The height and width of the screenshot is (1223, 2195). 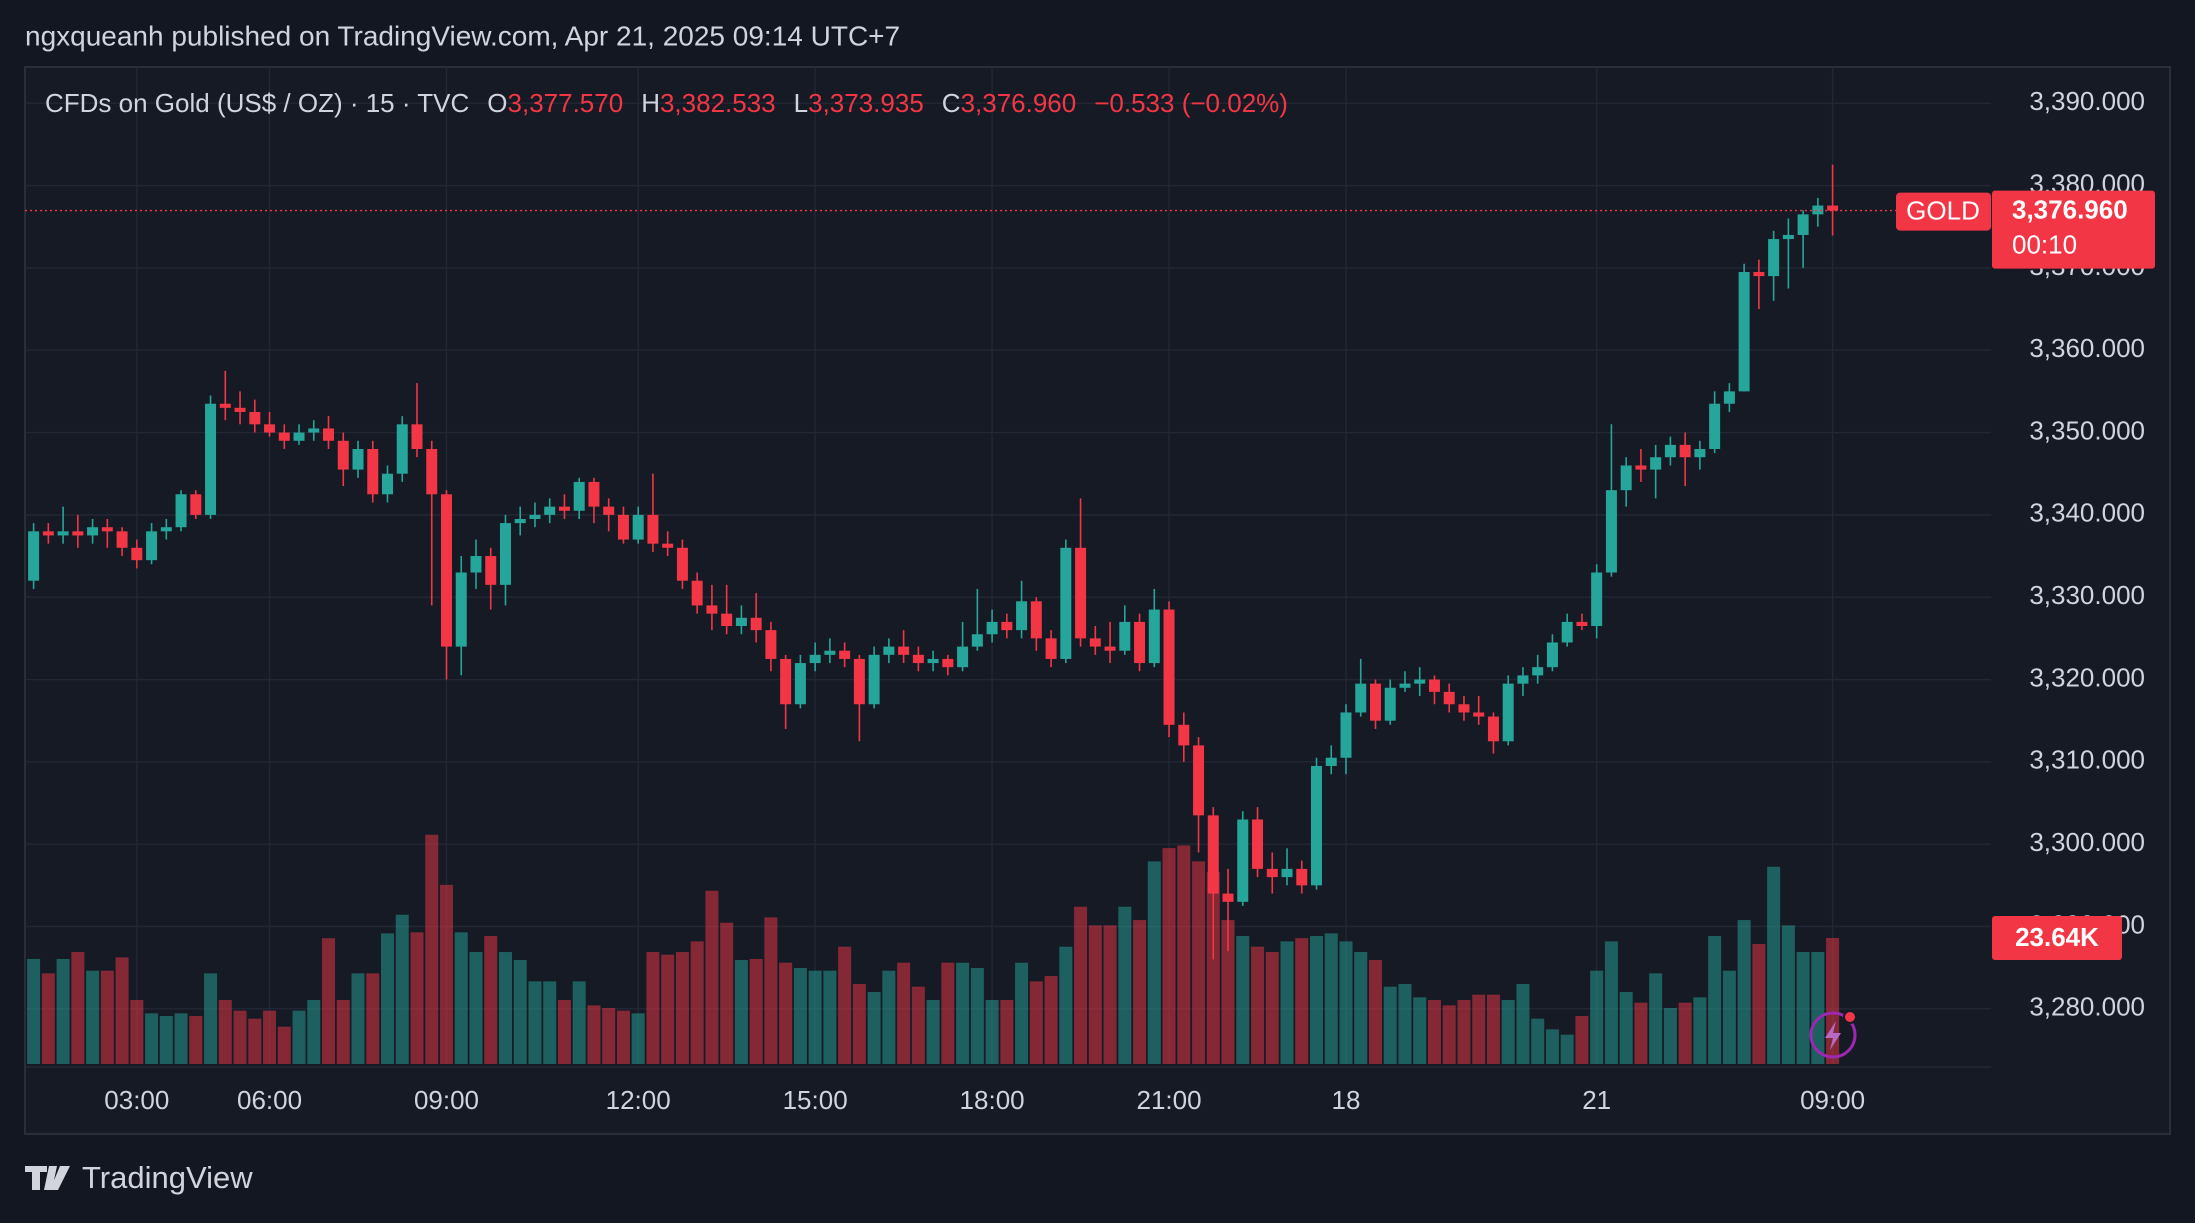 I want to click on bolt-button, so click(x=1833, y=1034).